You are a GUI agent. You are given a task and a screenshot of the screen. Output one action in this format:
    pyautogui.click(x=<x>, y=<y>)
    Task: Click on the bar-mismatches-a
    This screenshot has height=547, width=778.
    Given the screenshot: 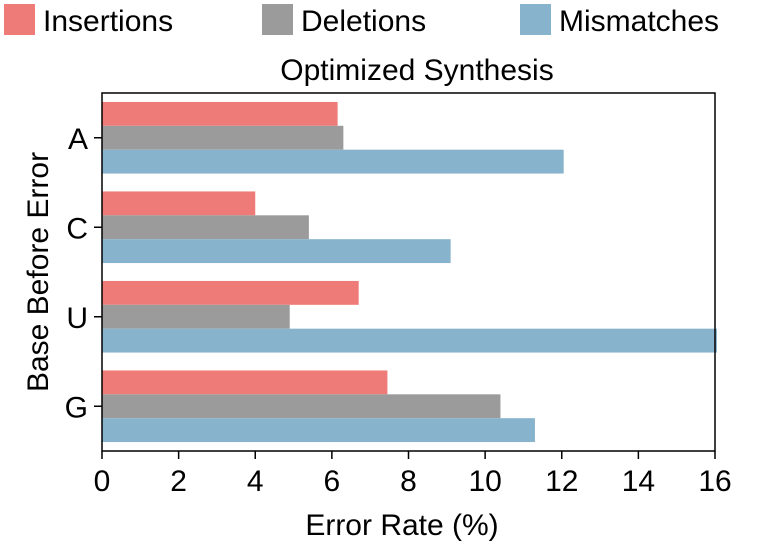 What is the action you would take?
    pyautogui.click(x=333, y=161)
    